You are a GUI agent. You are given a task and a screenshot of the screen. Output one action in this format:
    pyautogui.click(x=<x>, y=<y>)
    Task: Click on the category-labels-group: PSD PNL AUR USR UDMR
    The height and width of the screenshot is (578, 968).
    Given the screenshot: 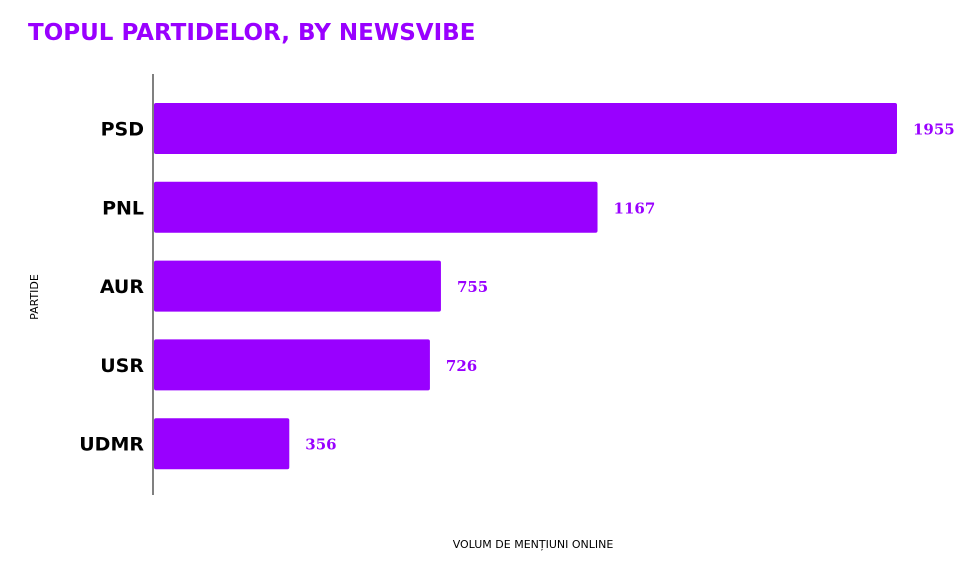 What is the action you would take?
    pyautogui.click(x=111, y=287)
    